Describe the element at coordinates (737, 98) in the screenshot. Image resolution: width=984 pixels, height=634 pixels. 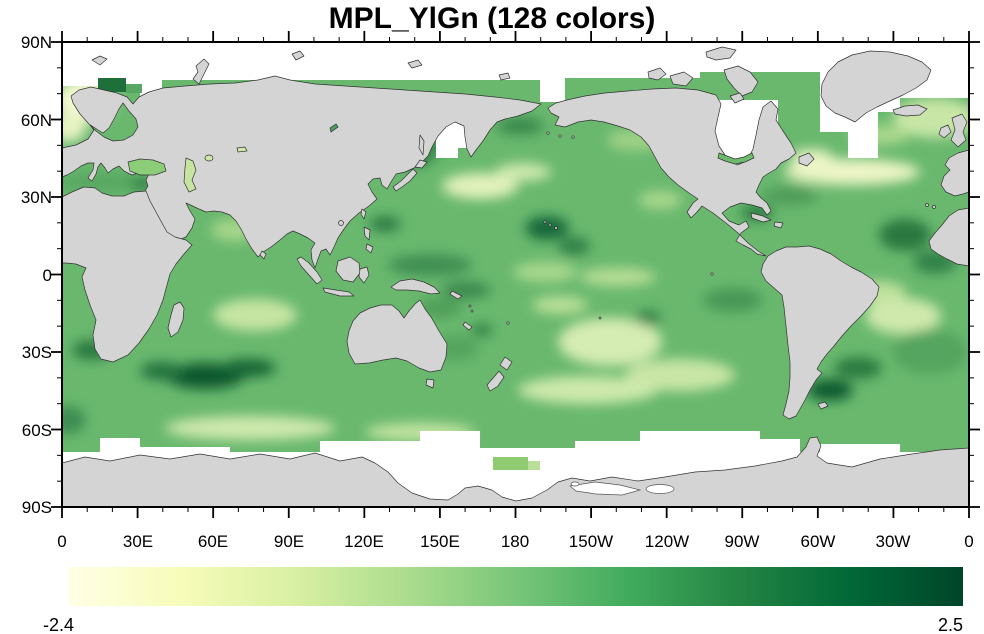
I see `southampton-island` at that location.